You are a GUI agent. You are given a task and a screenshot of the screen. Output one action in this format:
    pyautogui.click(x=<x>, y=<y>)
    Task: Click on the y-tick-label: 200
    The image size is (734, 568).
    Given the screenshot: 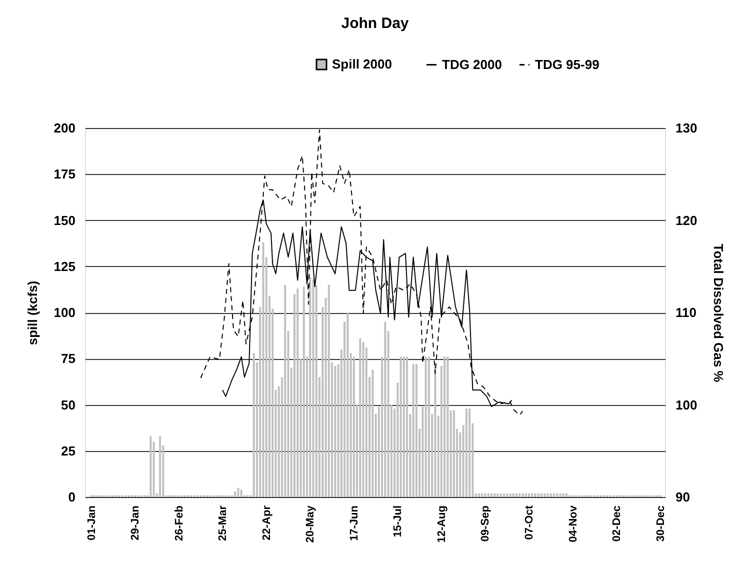 What is the action you would take?
    pyautogui.click(x=65, y=128)
    